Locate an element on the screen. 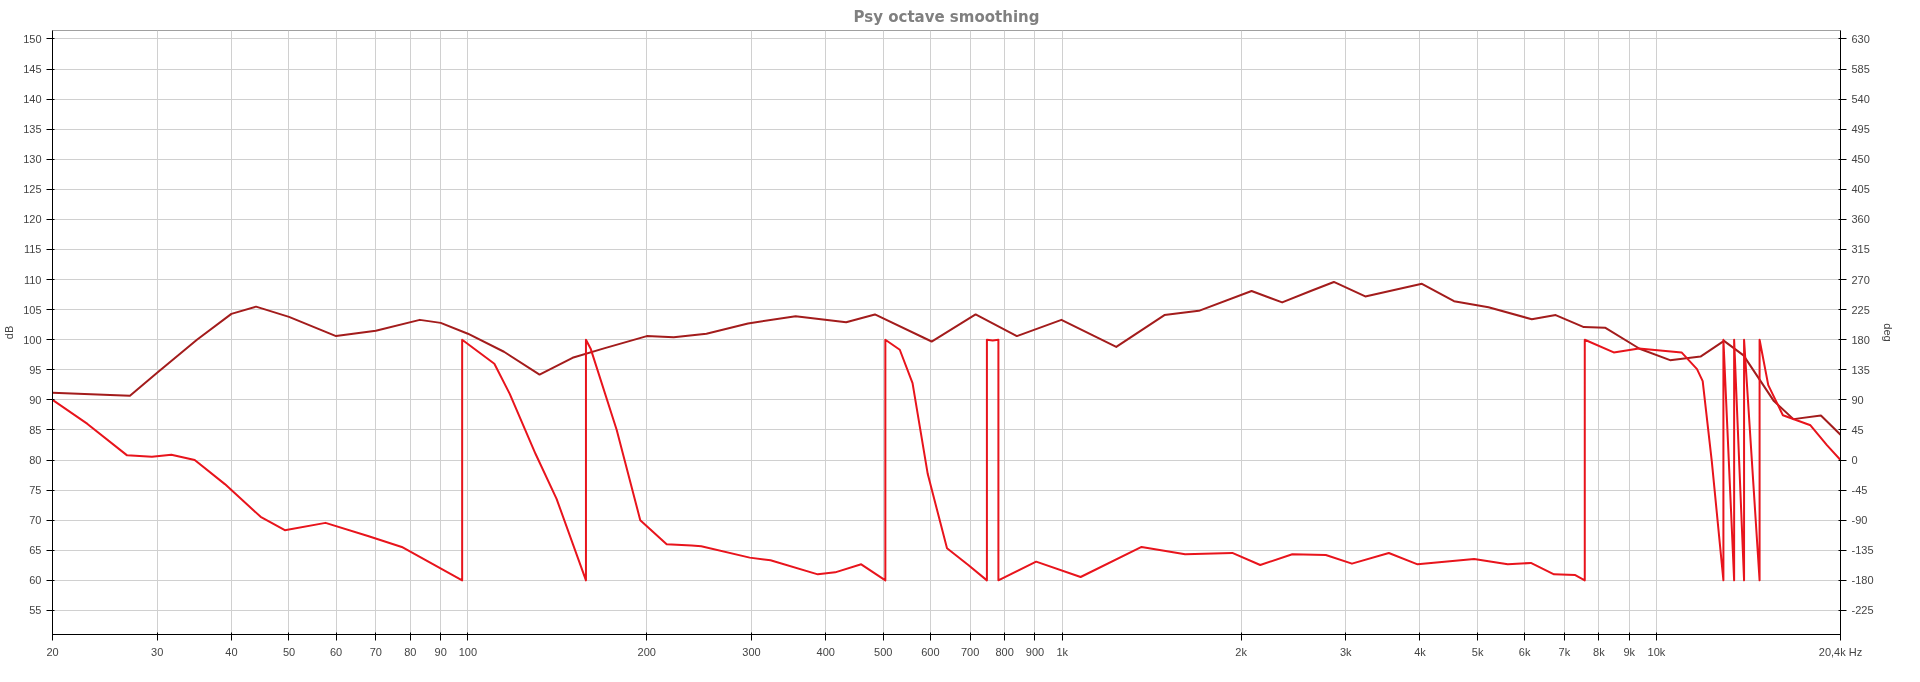 This screenshot has height=682, width=1920. y2-tick-label: -45 is located at coordinates (1859, 490).